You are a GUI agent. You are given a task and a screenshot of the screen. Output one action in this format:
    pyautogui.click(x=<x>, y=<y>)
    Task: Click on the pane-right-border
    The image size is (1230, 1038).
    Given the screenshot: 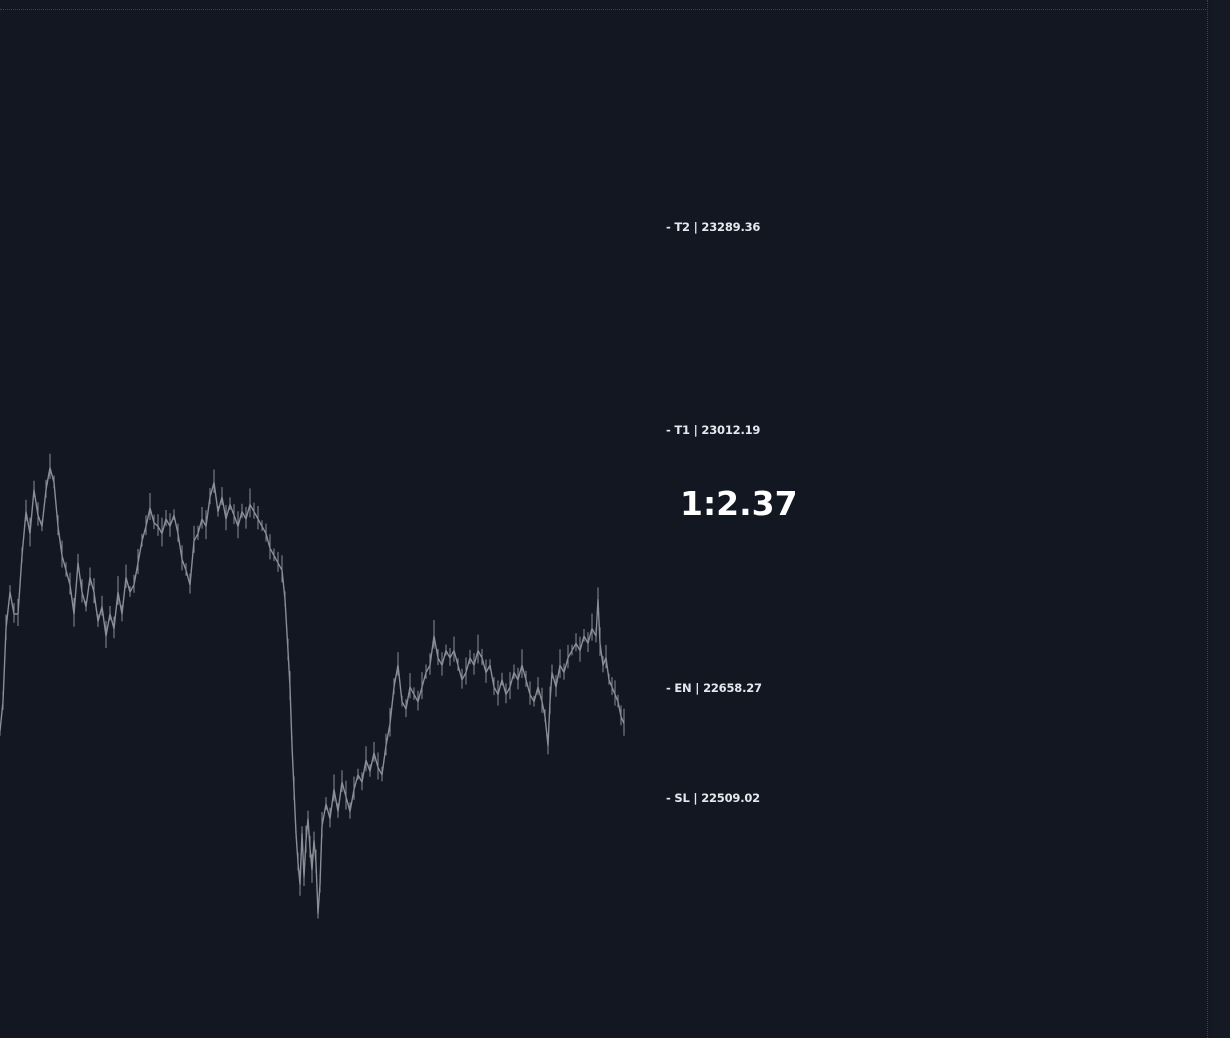 What is the action you would take?
    pyautogui.click(x=1207, y=519)
    